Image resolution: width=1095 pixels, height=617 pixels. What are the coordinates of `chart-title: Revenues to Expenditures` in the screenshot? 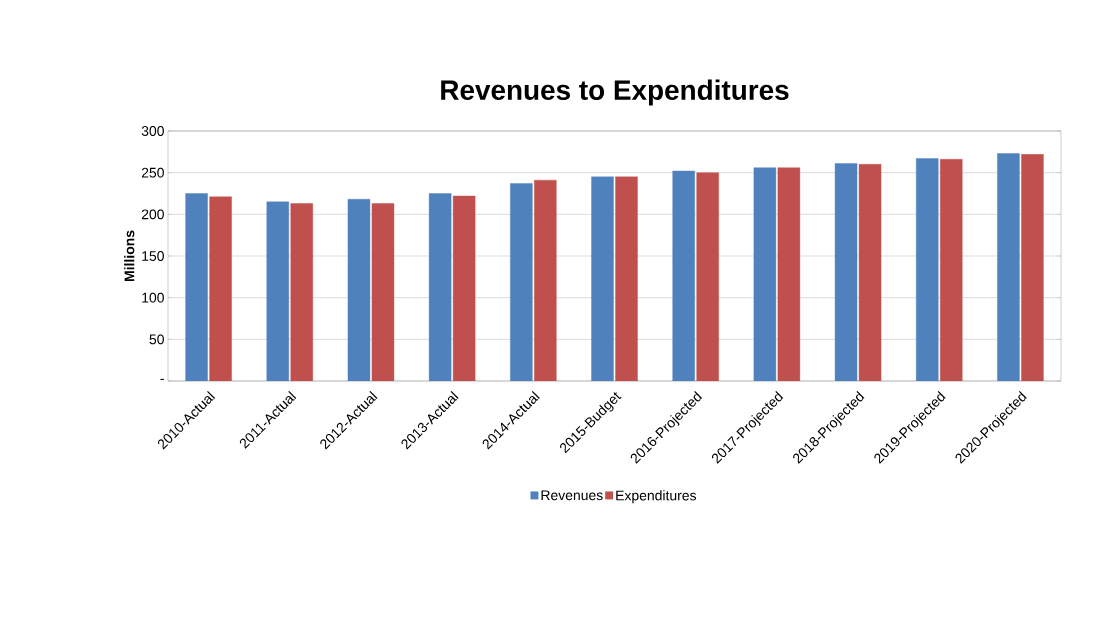 It's located at (615, 92).